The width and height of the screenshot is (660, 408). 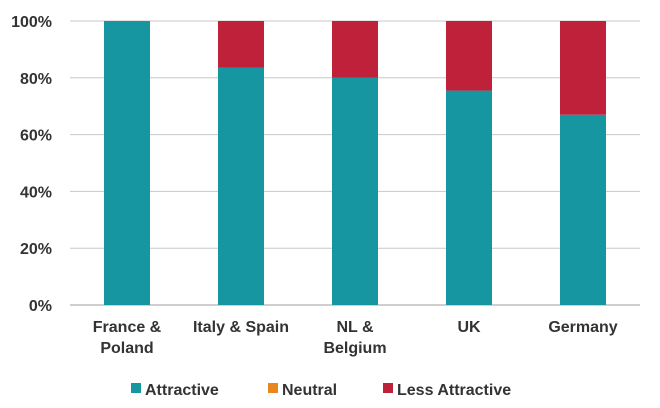 I want to click on y-tick-label: 0%, so click(x=40, y=306).